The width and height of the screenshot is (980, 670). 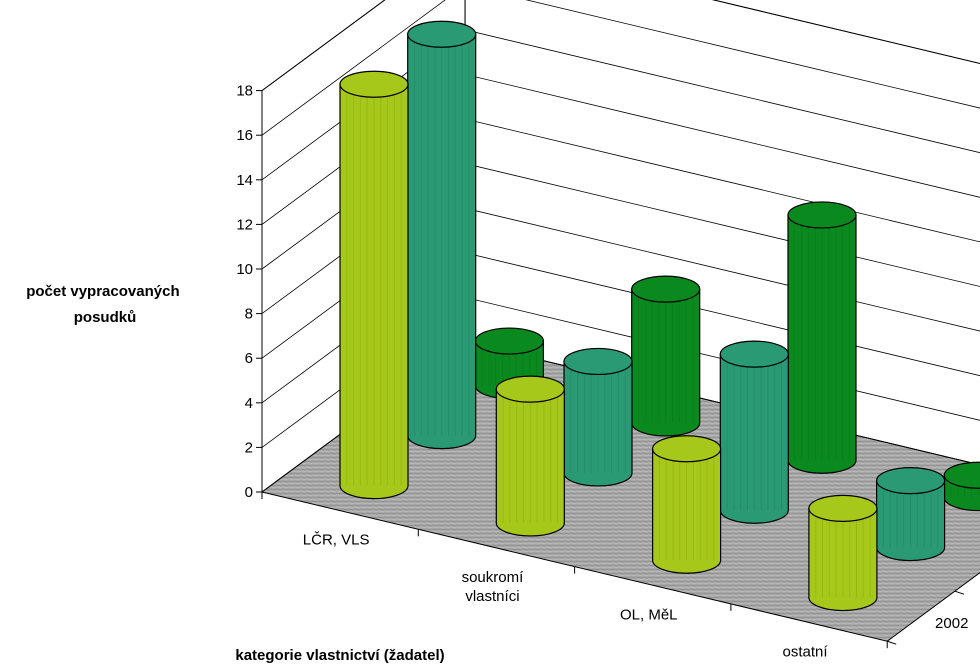 What do you see at coordinates (244, 224) in the screenshot?
I see `y-tick-label: 12` at bounding box center [244, 224].